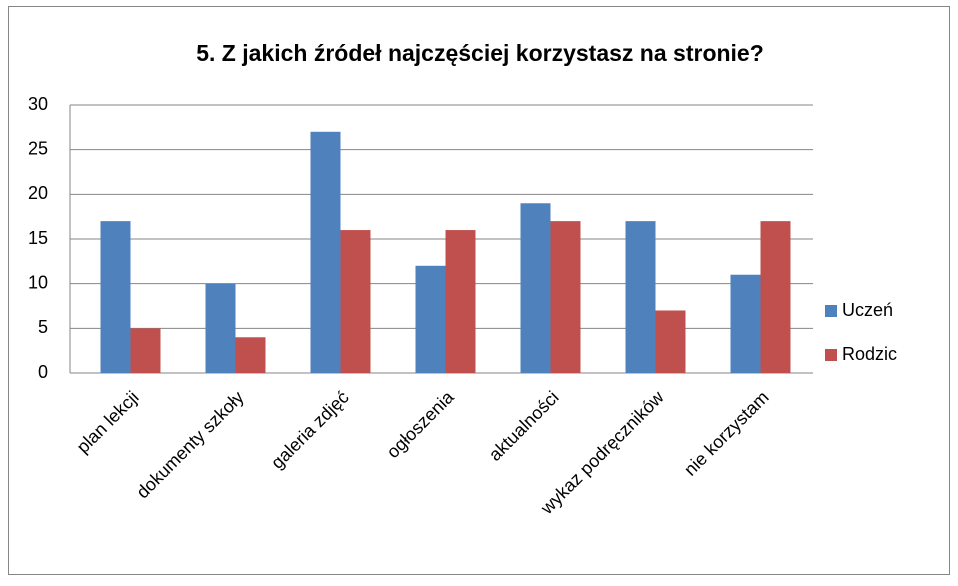 Image resolution: width=958 pixels, height=586 pixels. What do you see at coordinates (38, 282) in the screenshot?
I see `y-tick-label: 10` at bounding box center [38, 282].